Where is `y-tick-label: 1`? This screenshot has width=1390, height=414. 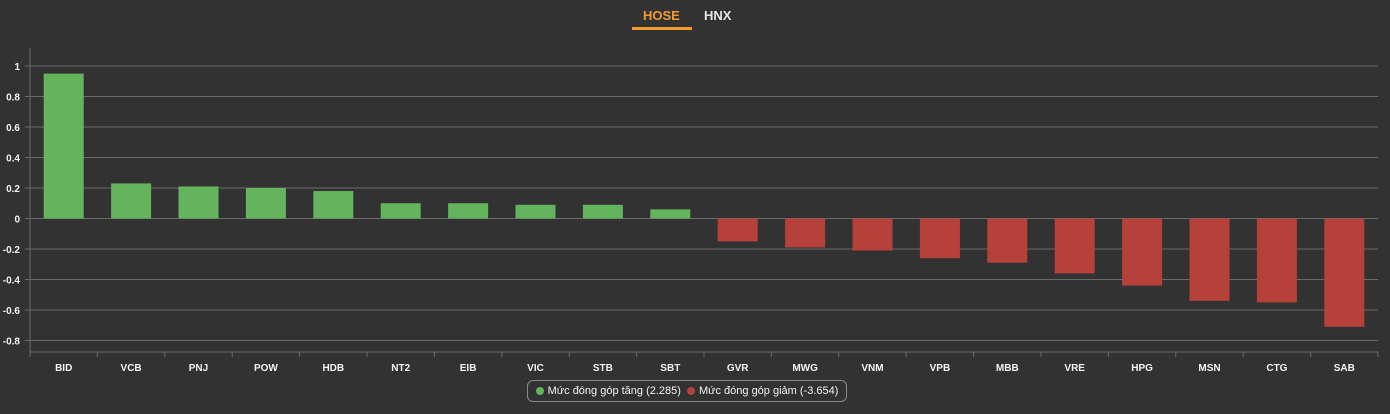
y-tick-label: 1 is located at coordinates (17, 67).